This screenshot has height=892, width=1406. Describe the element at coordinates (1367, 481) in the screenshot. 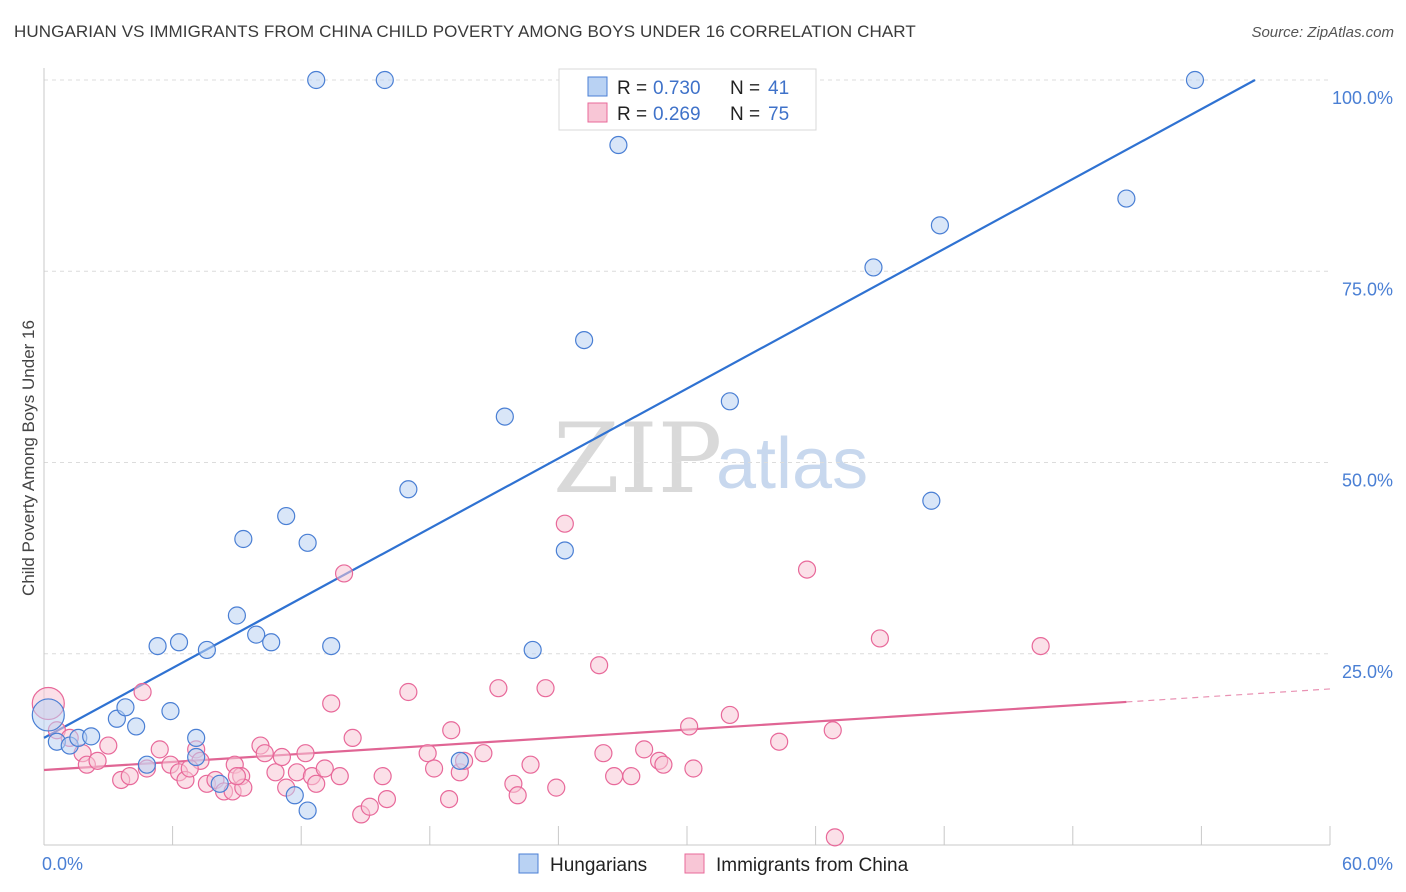

I see `y-tick-label-2: 50.0%` at that location.